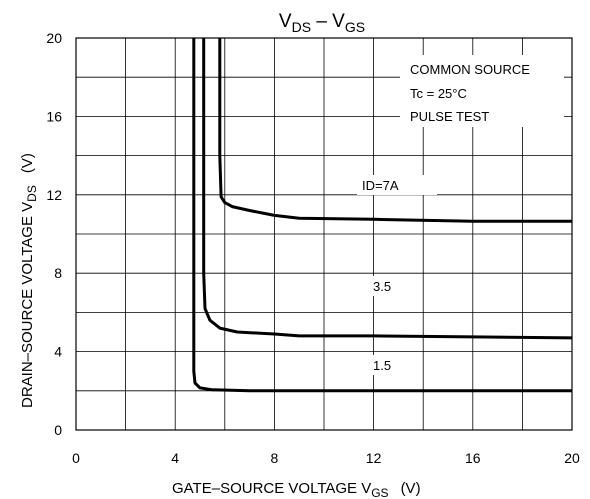 This screenshot has height=499, width=590. Describe the element at coordinates (27, 163) in the screenshot. I see `y-axis-label-unit: (V)` at that location.